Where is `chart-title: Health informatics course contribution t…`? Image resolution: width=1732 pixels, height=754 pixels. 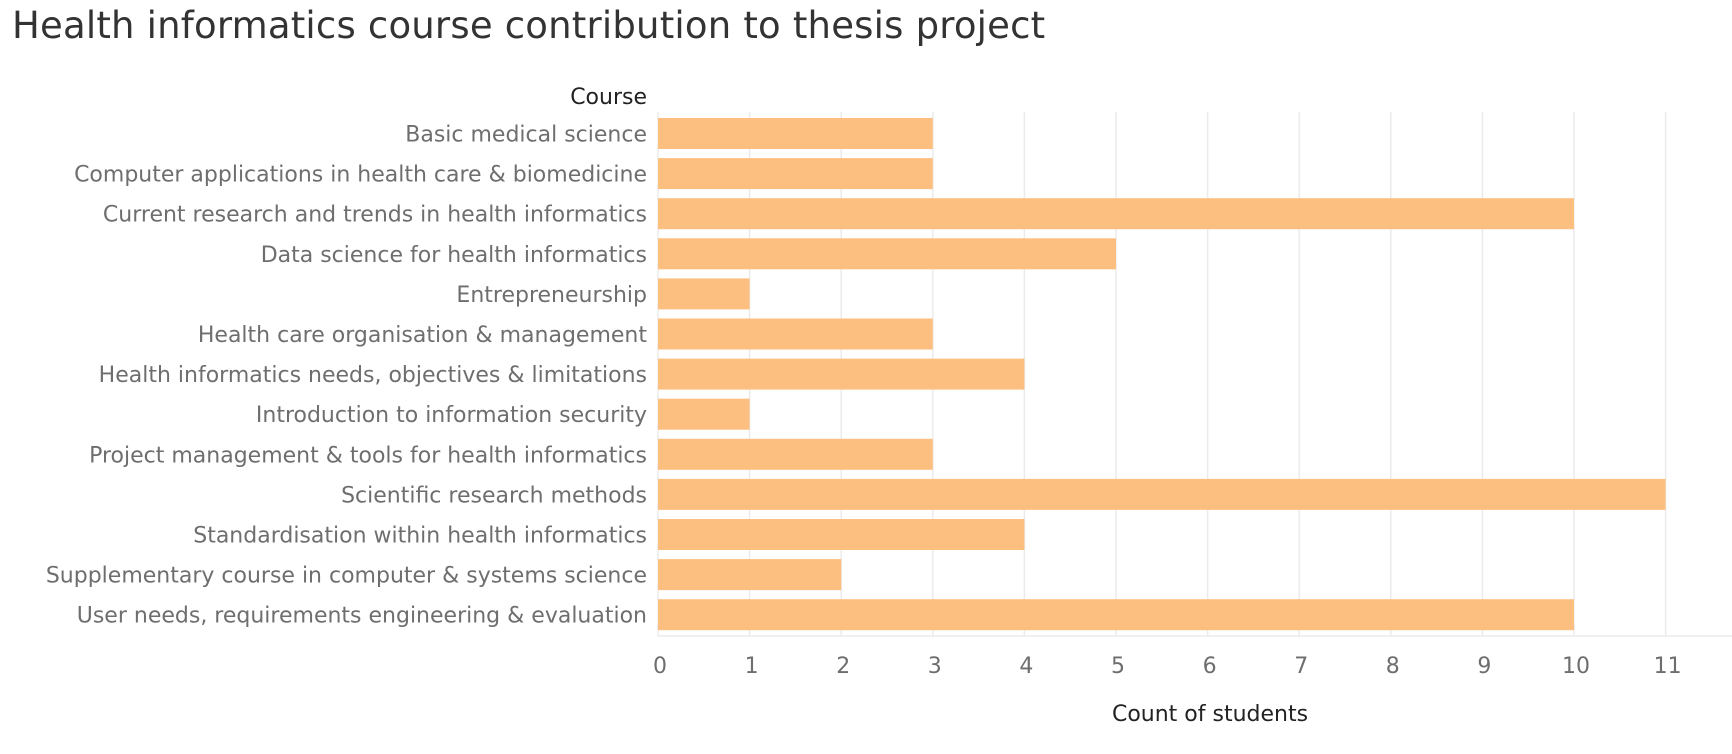
chart-title: Health informatics course contribution t… is located at coordinates (529, 25).